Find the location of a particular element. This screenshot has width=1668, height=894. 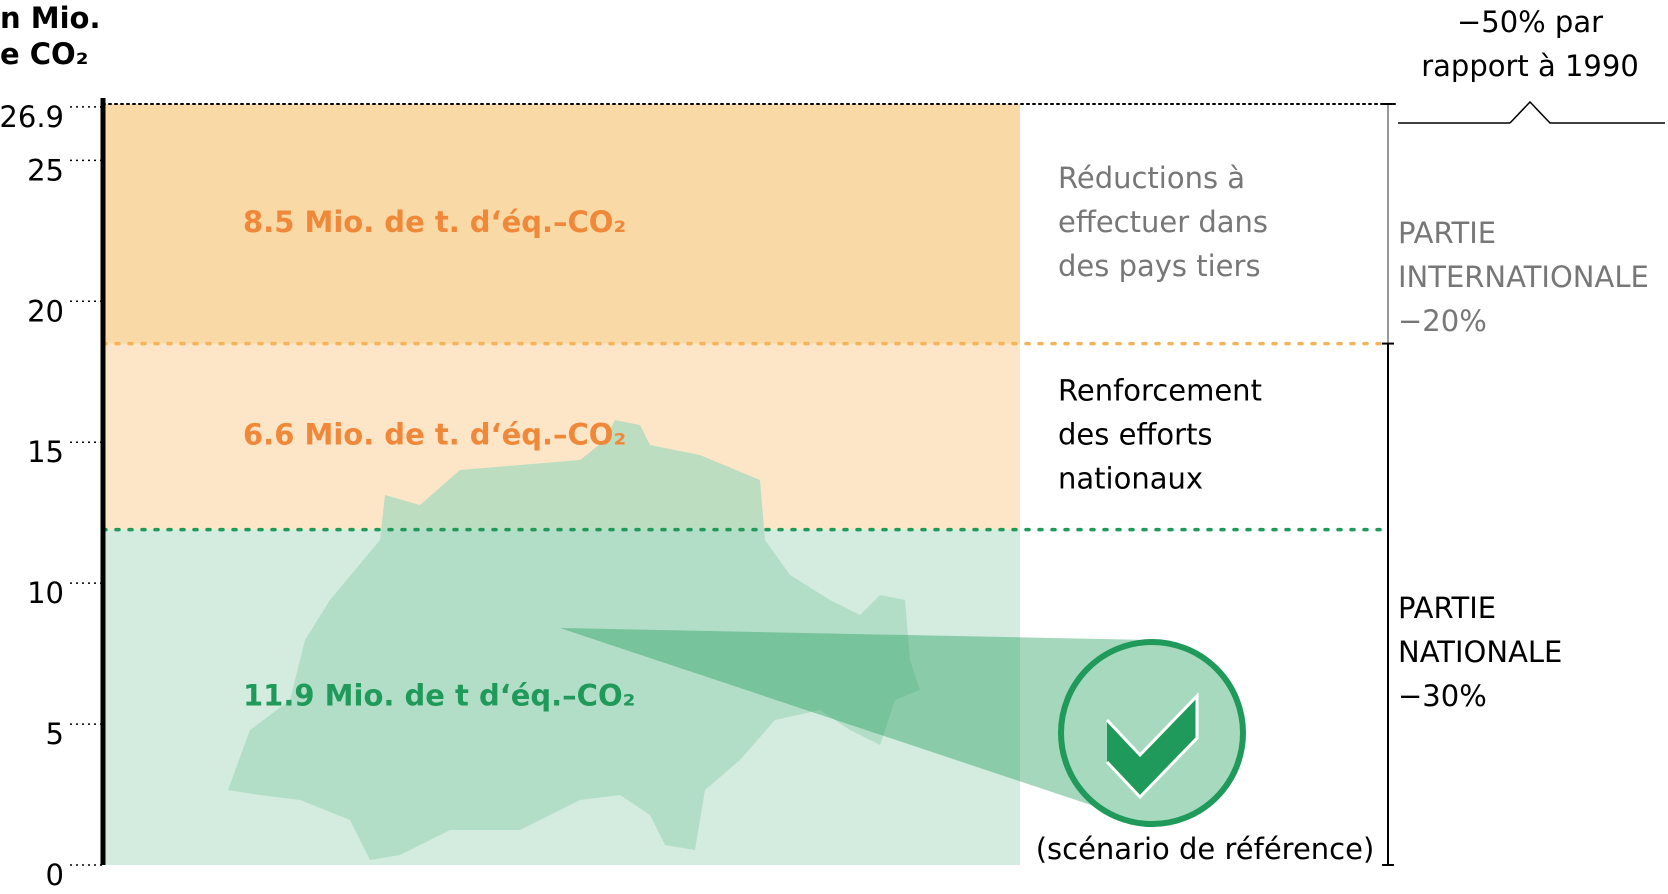

total-annotation: −50% par is located at coordinates (1530, 22).